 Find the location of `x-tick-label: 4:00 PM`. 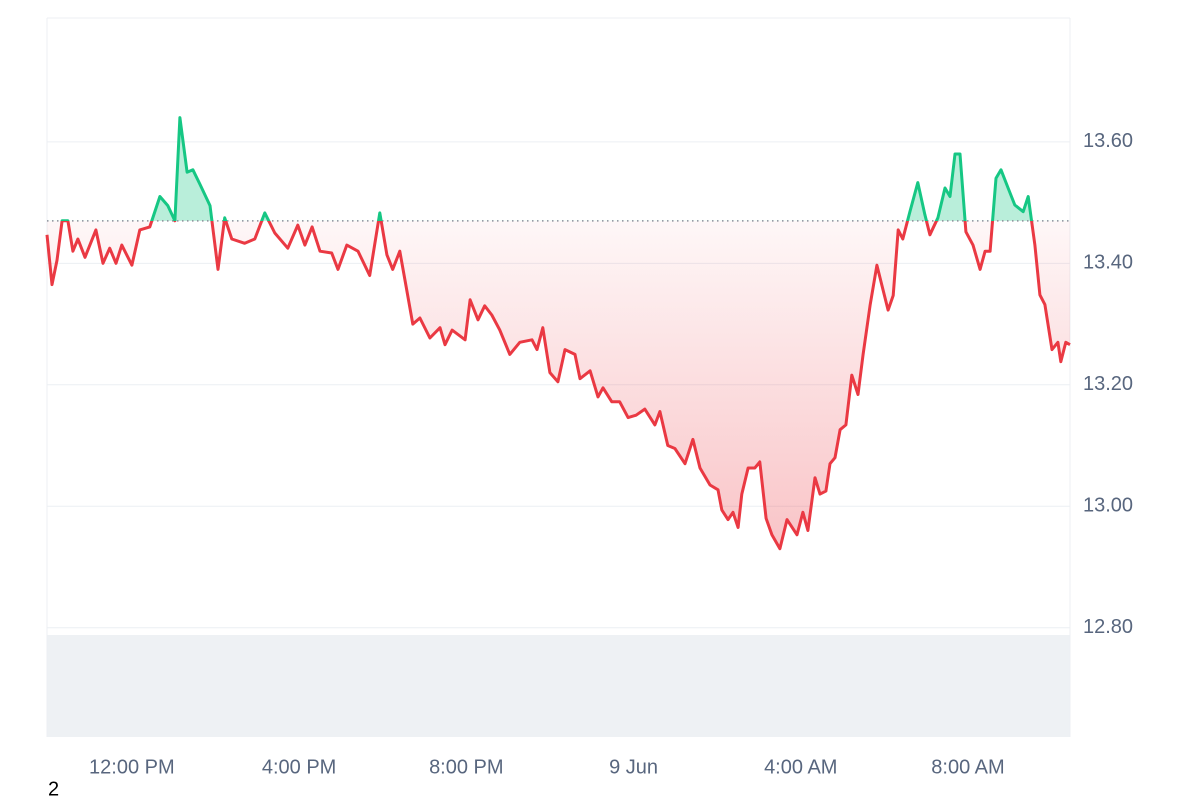

x-tick-label: 4:00 PM is located at coordinates (299, 767).